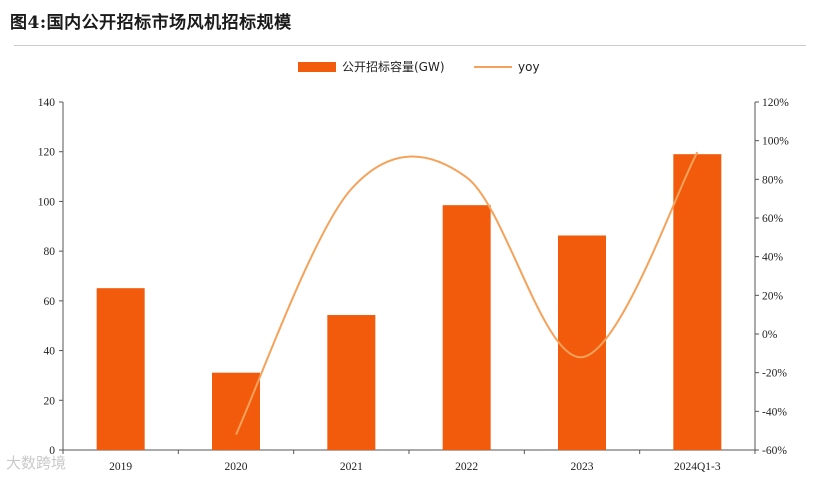  I want to click on left-tick-label: 60, so click(50, 302).